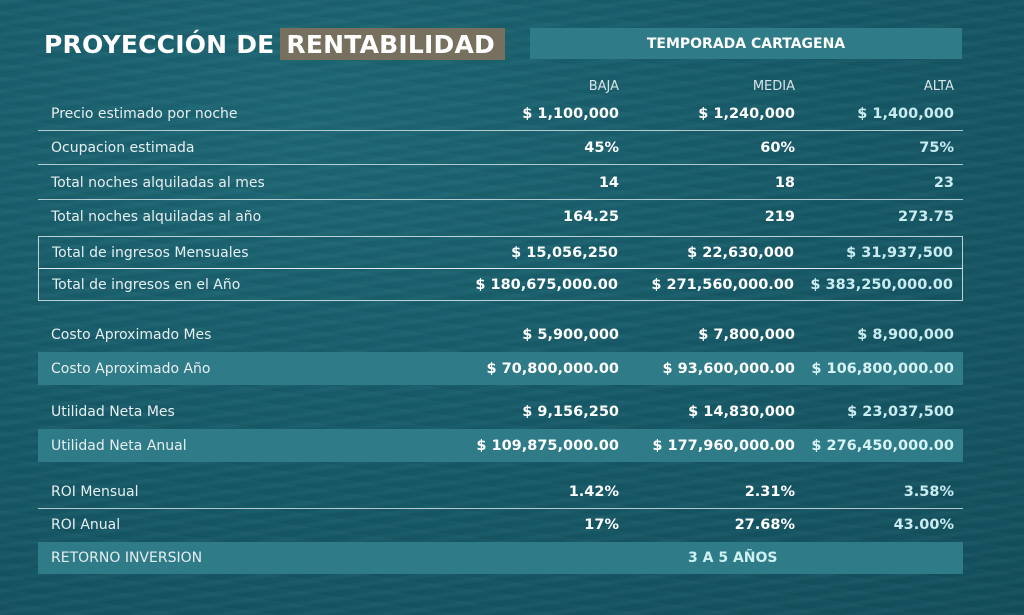 The width and height of the screenshot is (1024, 615). I want to click on table-row-retorno: RETORNO INVERSION 3 A 5 AÑOS, so click(500, 558).